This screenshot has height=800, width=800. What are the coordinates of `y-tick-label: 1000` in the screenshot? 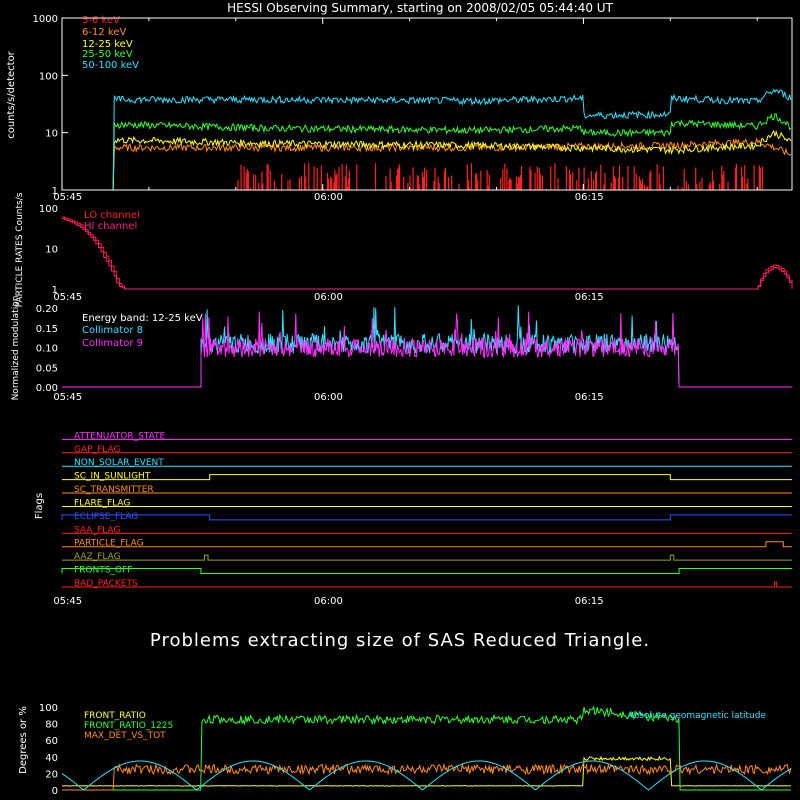 It's located at (45, 19).